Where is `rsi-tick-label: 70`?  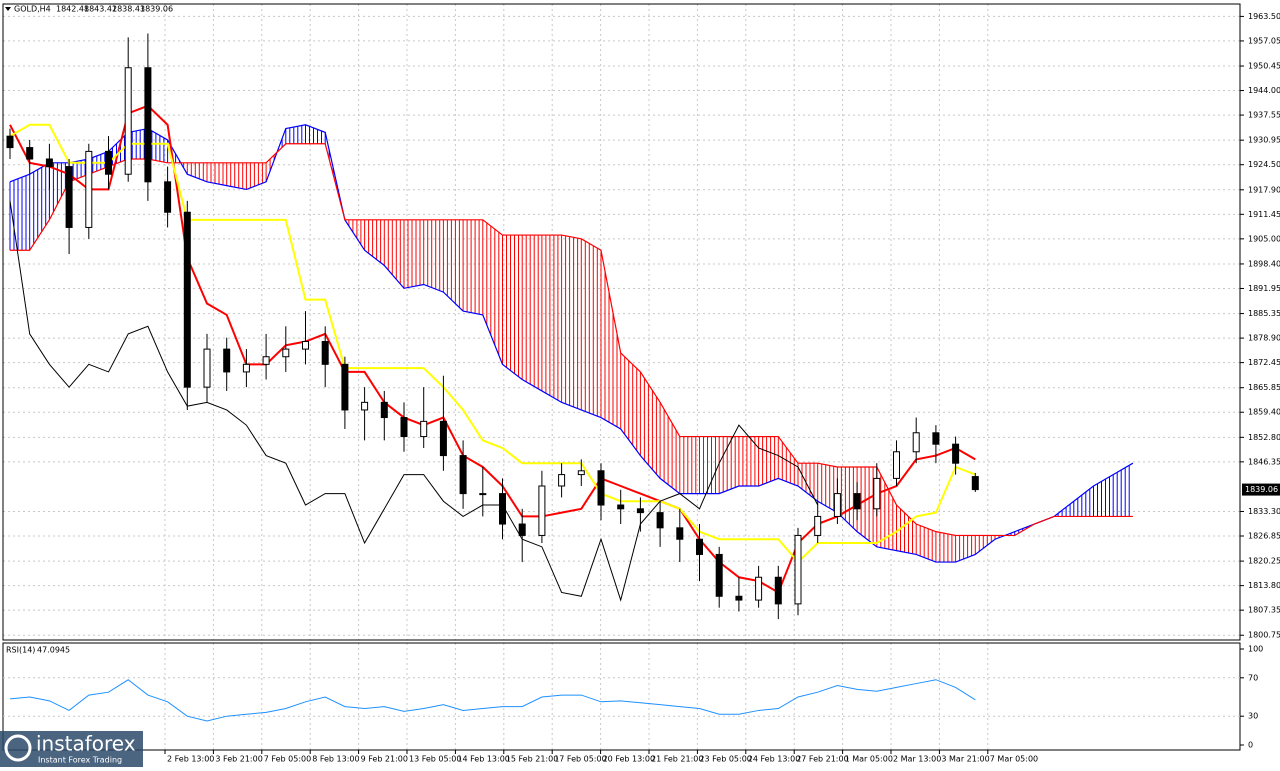
rsi-tick-label: 70 is located at coordinates (1253, 677).